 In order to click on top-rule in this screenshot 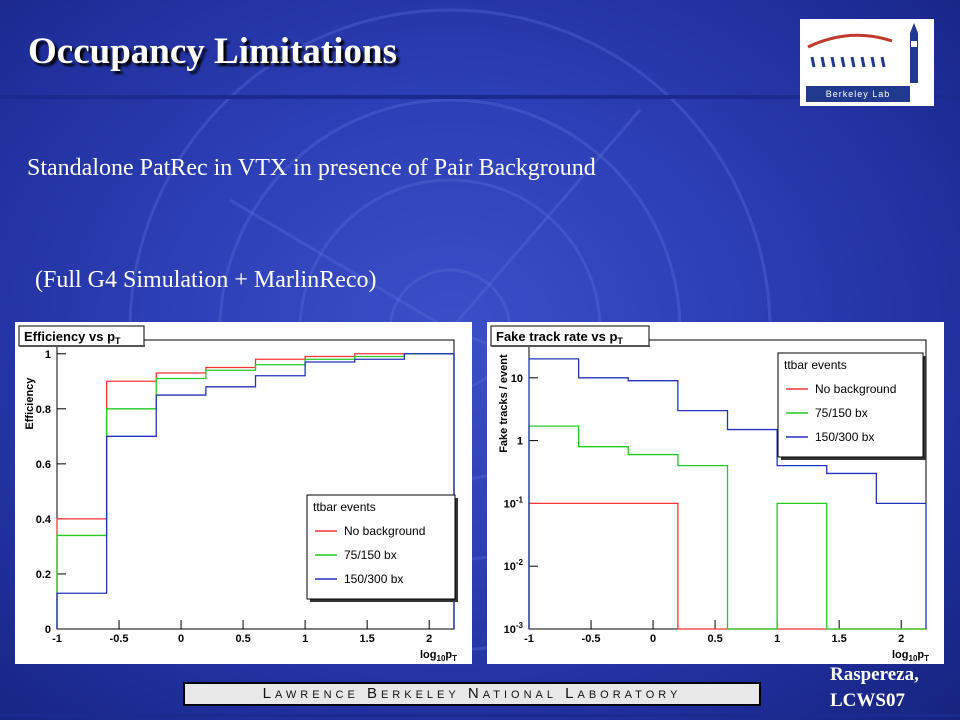, I will do `click(480, 97)`.